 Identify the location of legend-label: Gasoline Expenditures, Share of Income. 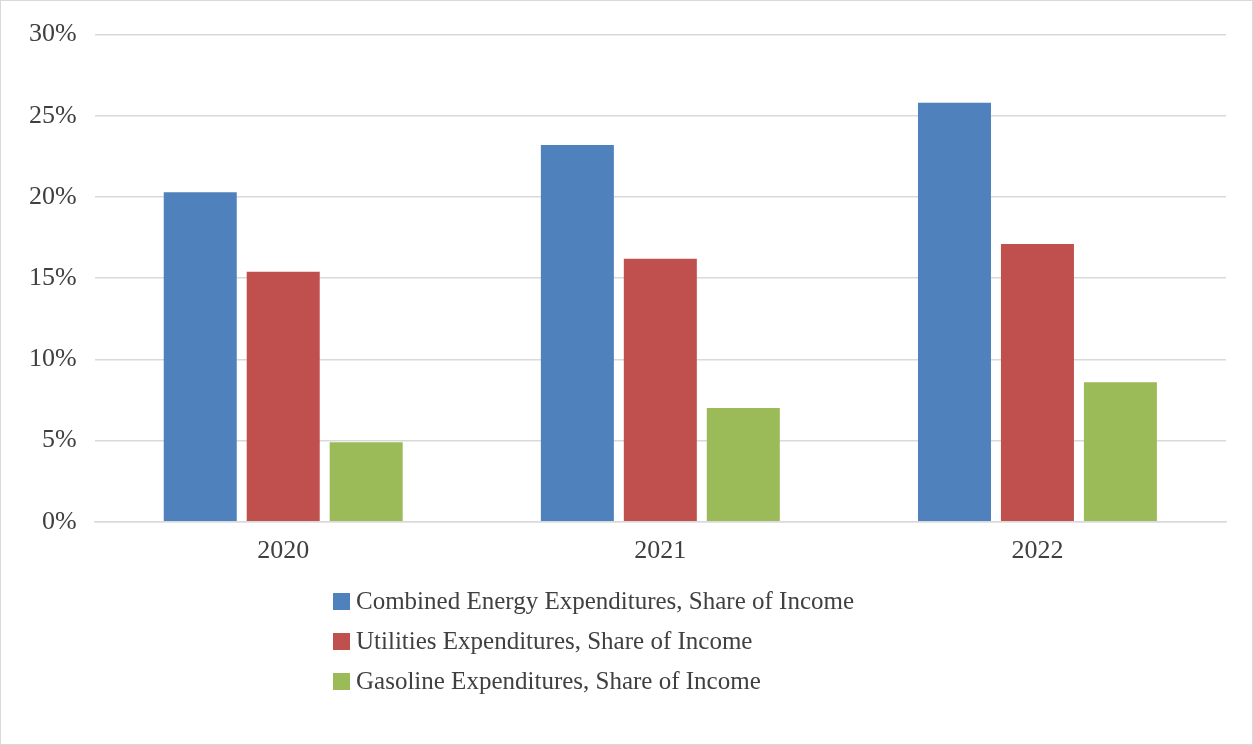
(558, 681).